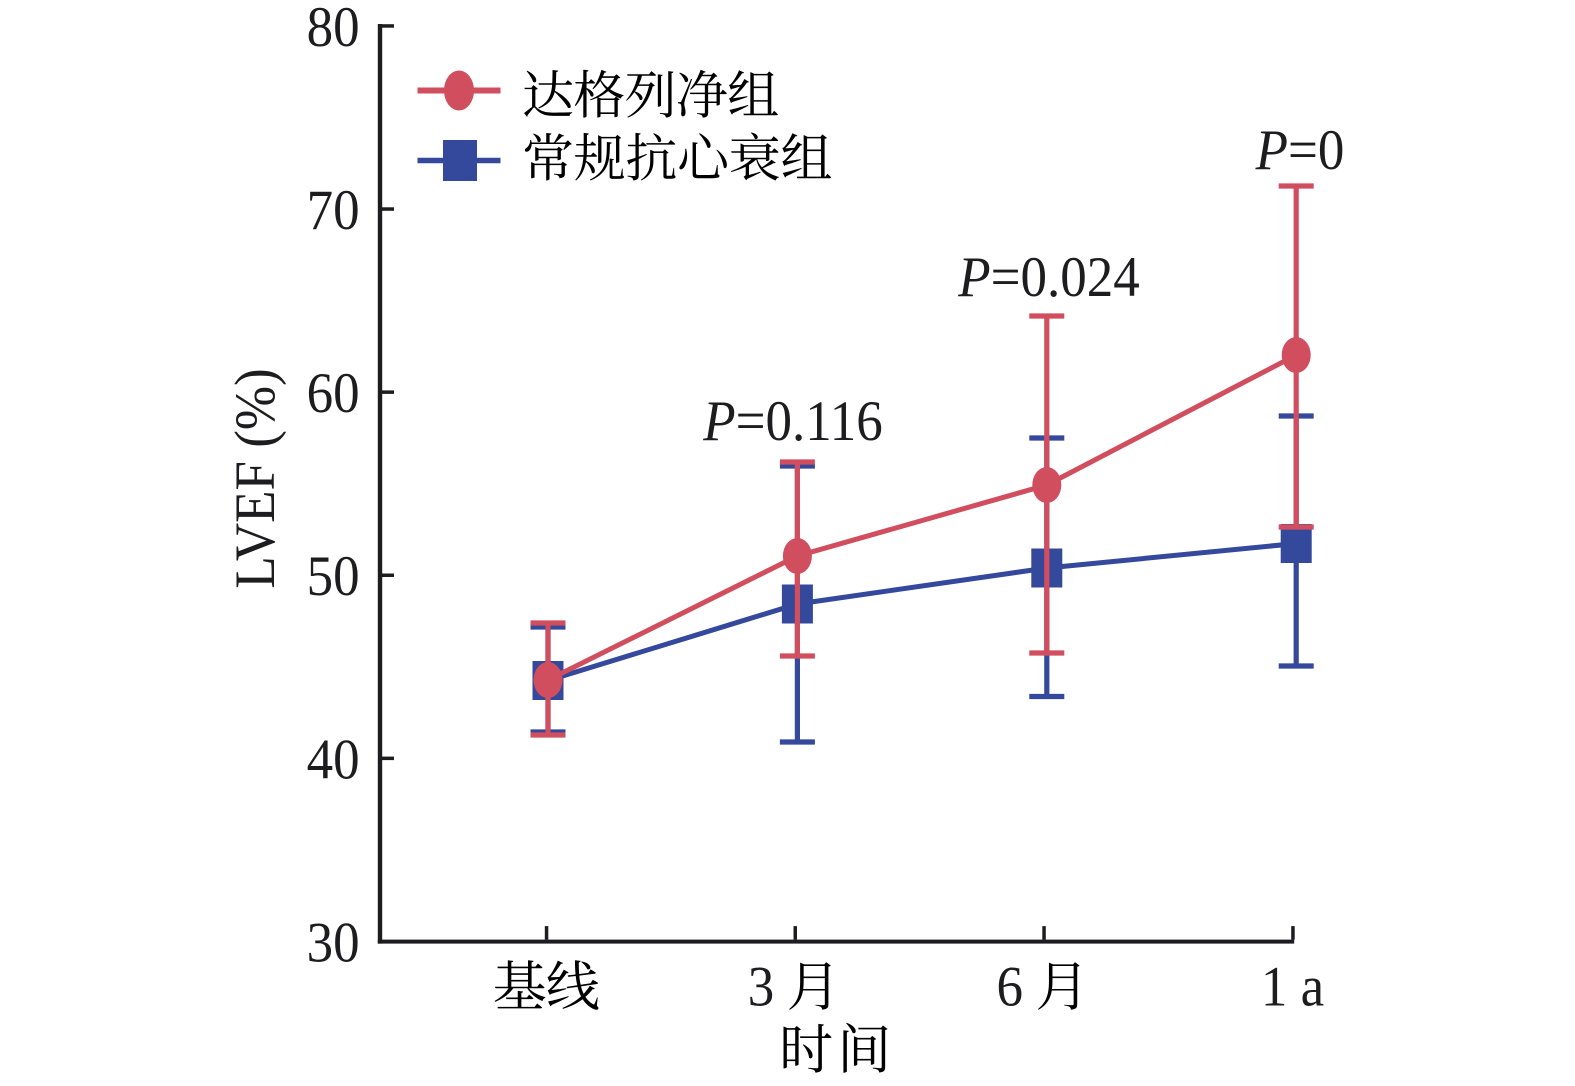  I want to click on svg-text: 50, so click(333, 575).